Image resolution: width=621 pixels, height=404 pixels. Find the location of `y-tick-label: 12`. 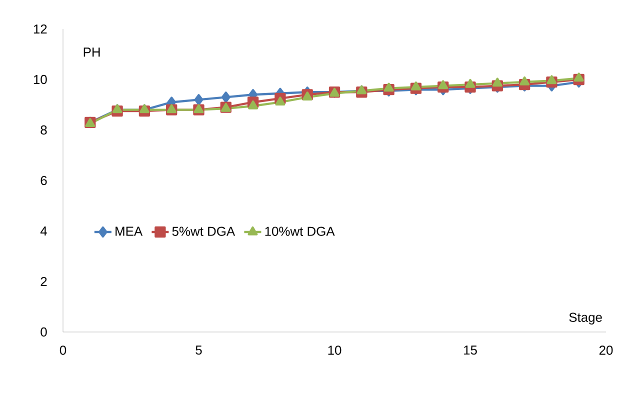

y-tick-label: 12 is located at coordinates (40, 29).